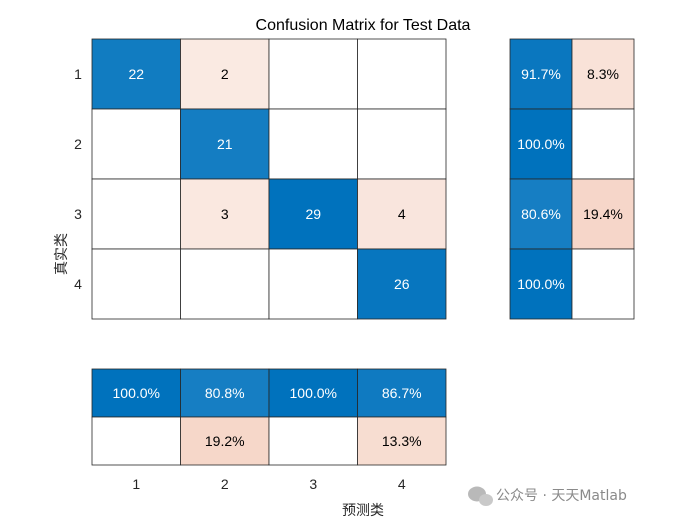 This screenshot has width=700, height=525. Describe the element at coordinates (603, 74) in the screenshot. I see `row-summary-r1-incorrect-label: 8.3%` at that location.